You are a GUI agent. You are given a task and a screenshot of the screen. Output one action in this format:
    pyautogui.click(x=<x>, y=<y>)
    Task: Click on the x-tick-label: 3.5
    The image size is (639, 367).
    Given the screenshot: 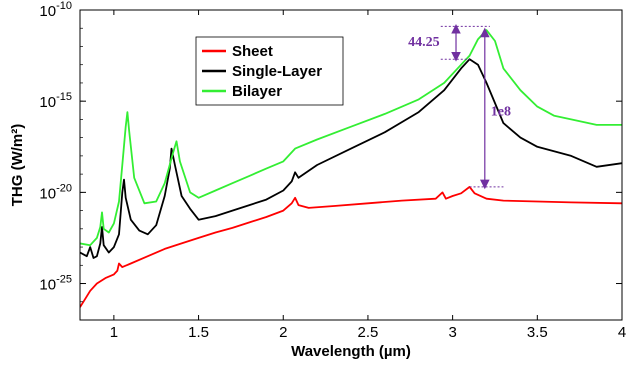 What is the action you would take?
    pyautogui.click(x=537, y=332)
    